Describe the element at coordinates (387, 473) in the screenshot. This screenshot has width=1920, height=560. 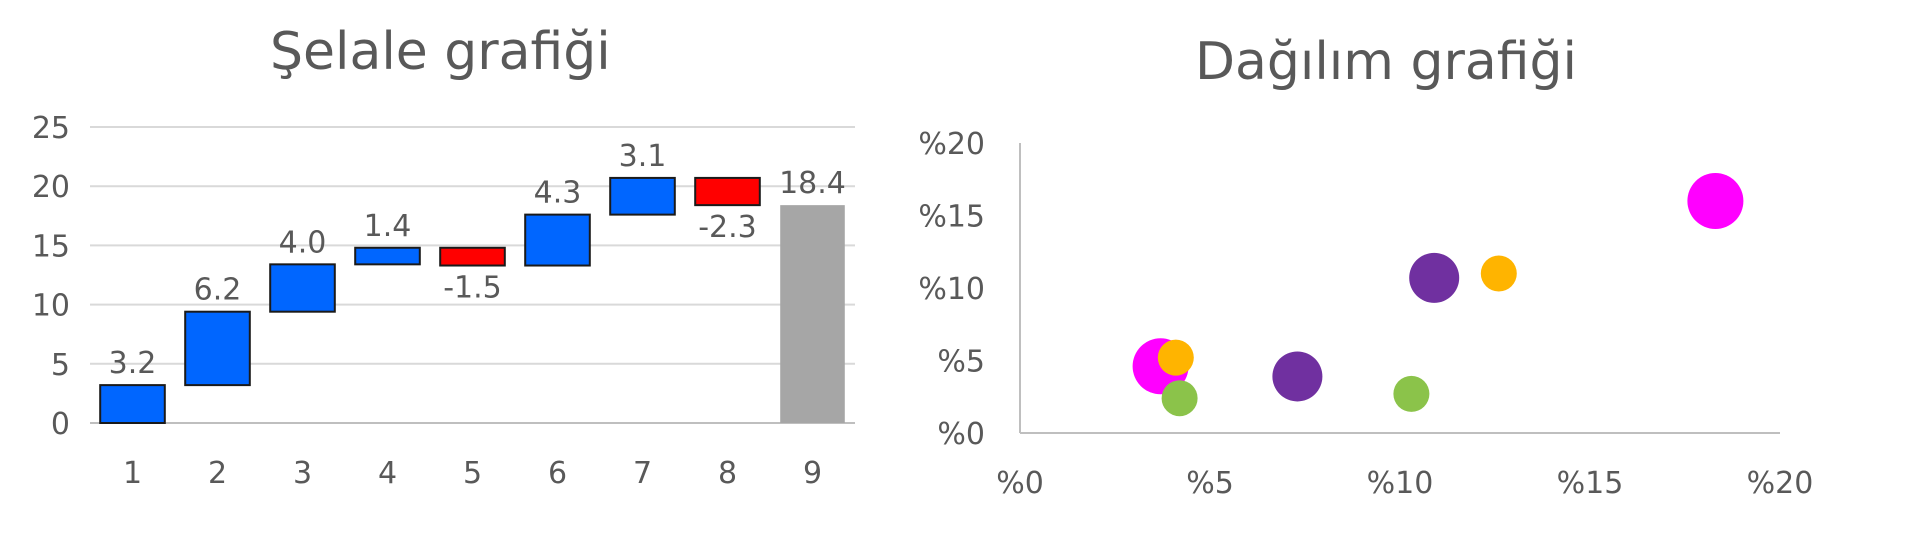
I see `x-tick-label: 4` at that location.